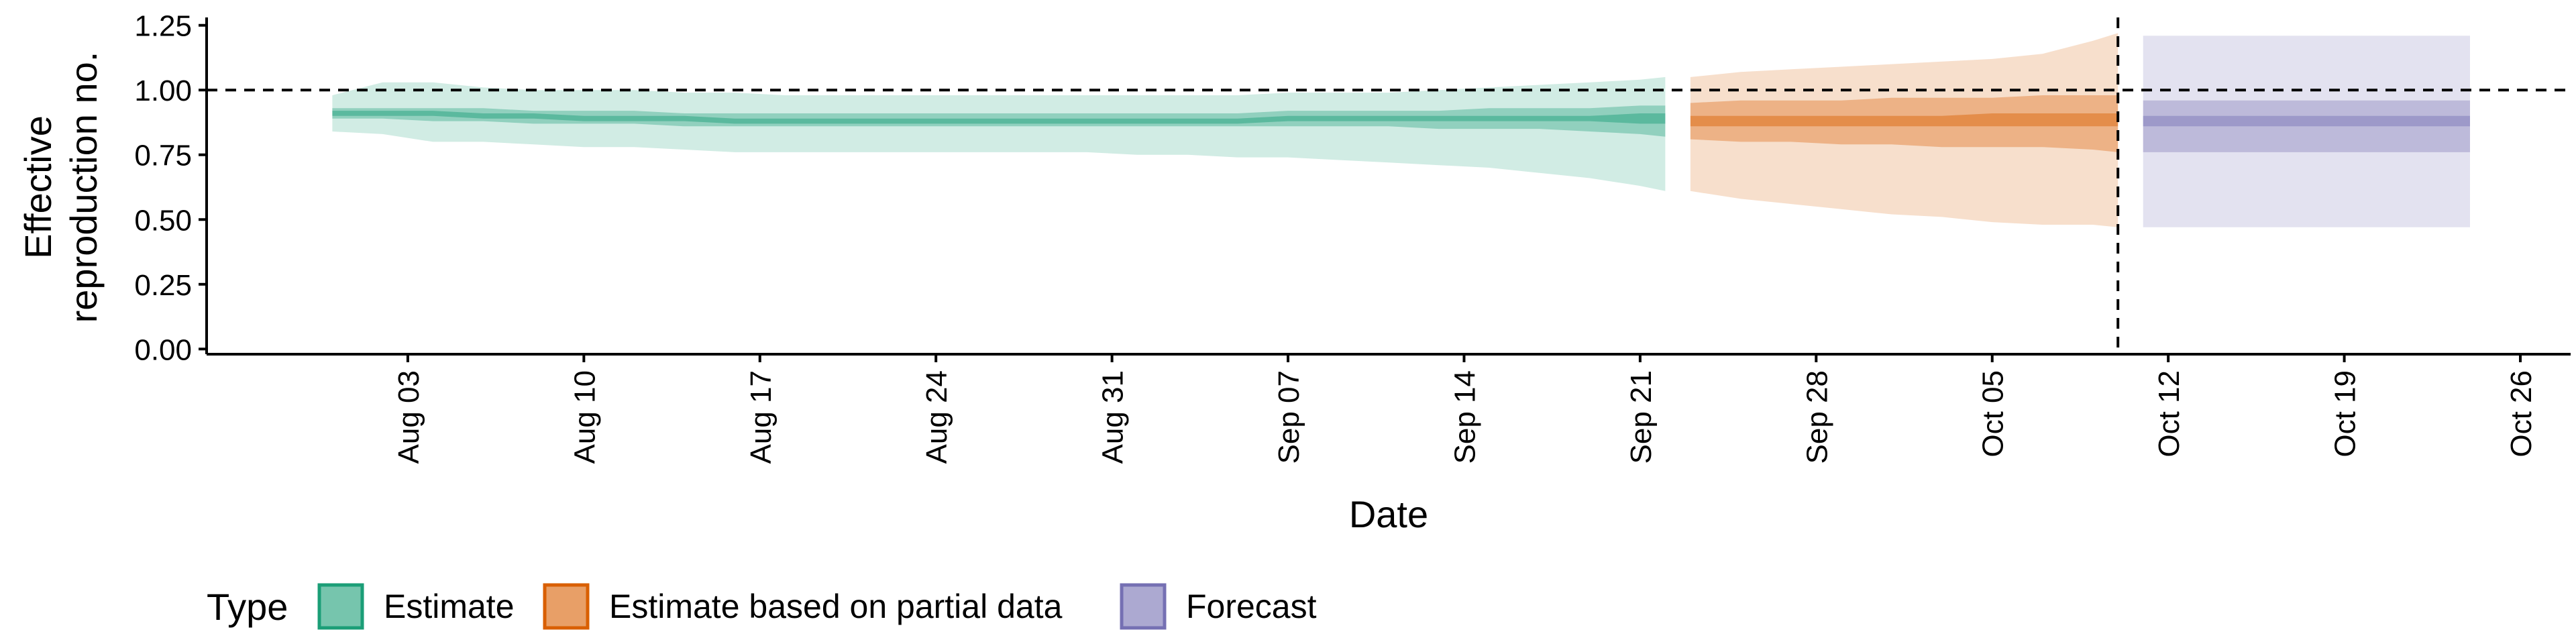 The image size is (2576, 644). Describe the element at coordinates (163, 90) in the screenshot. I see `y-tick-label: 1.00` at that location.